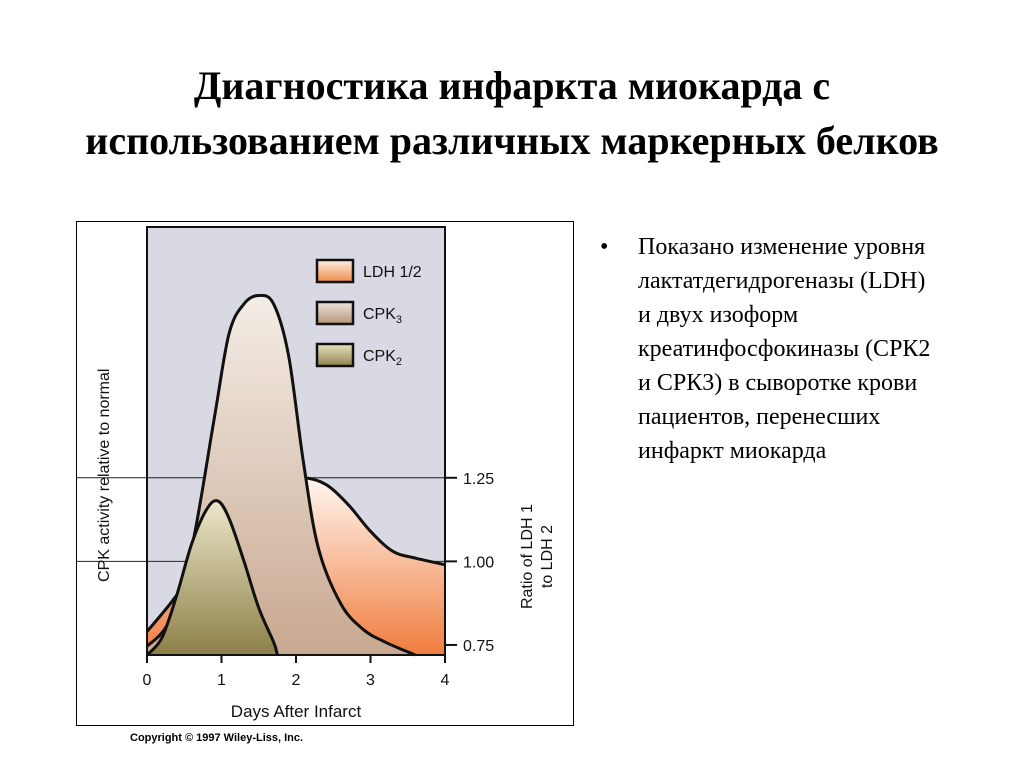  Describe the element at coordinates (104, 475) in the screenshot. I see `left-axis-label: CPK activity relative to normal` at that location.